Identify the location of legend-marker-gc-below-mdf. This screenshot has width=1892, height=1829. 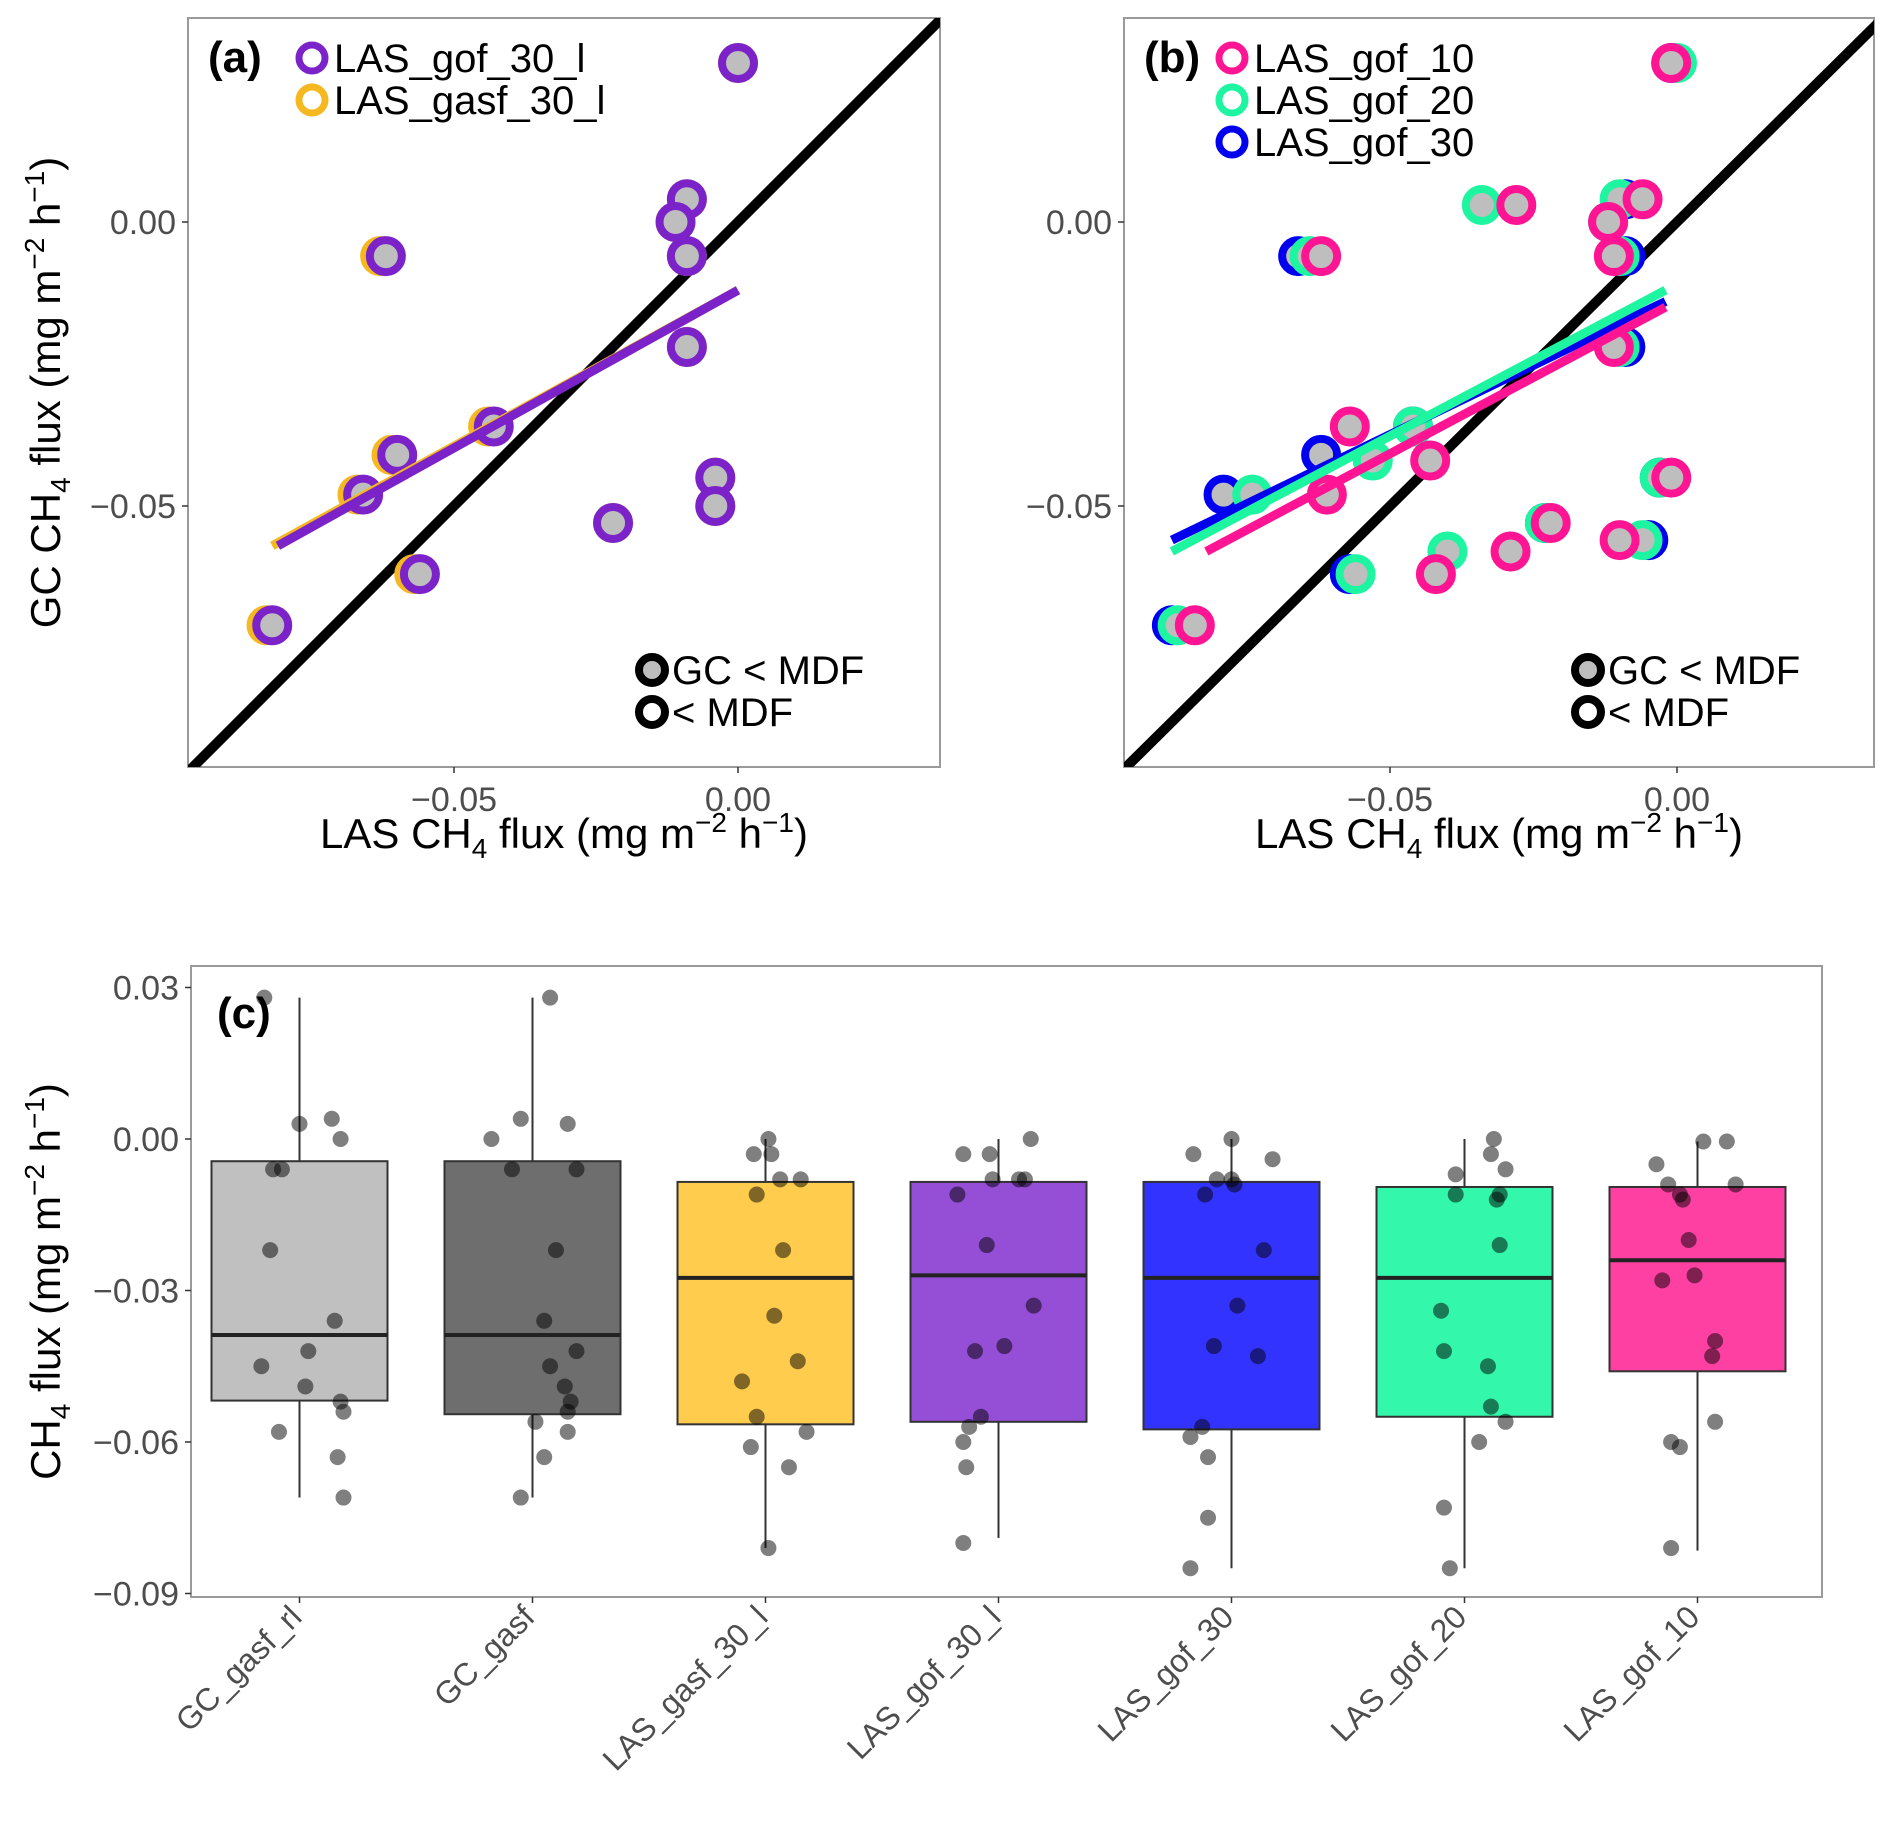
(652, 670).